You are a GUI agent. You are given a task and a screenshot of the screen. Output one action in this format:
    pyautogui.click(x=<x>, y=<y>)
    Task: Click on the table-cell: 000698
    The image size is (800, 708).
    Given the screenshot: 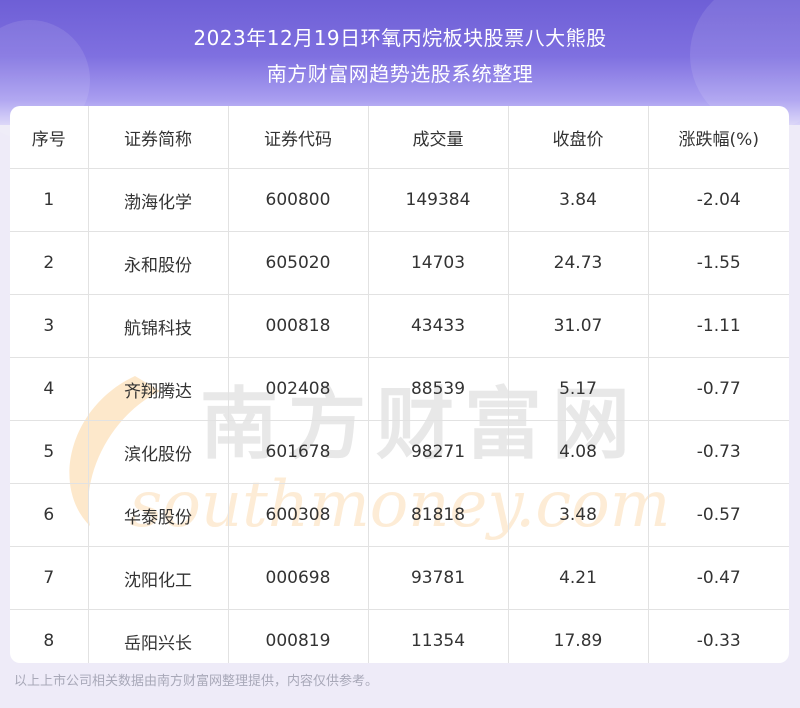 What is the action you would take?
    pyautogui.click(x=298, y=578)
    